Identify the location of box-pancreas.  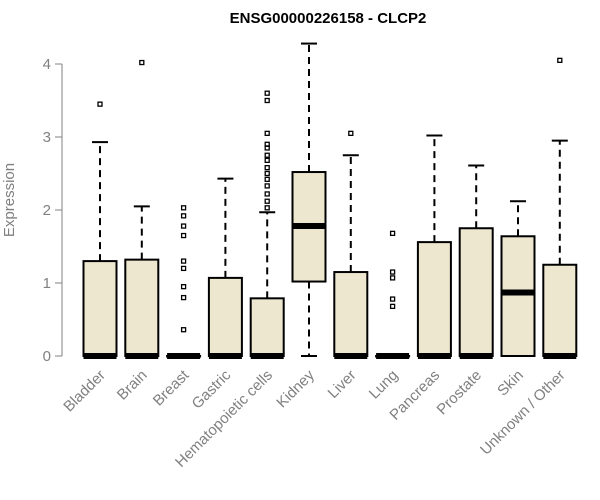
(434, 246).